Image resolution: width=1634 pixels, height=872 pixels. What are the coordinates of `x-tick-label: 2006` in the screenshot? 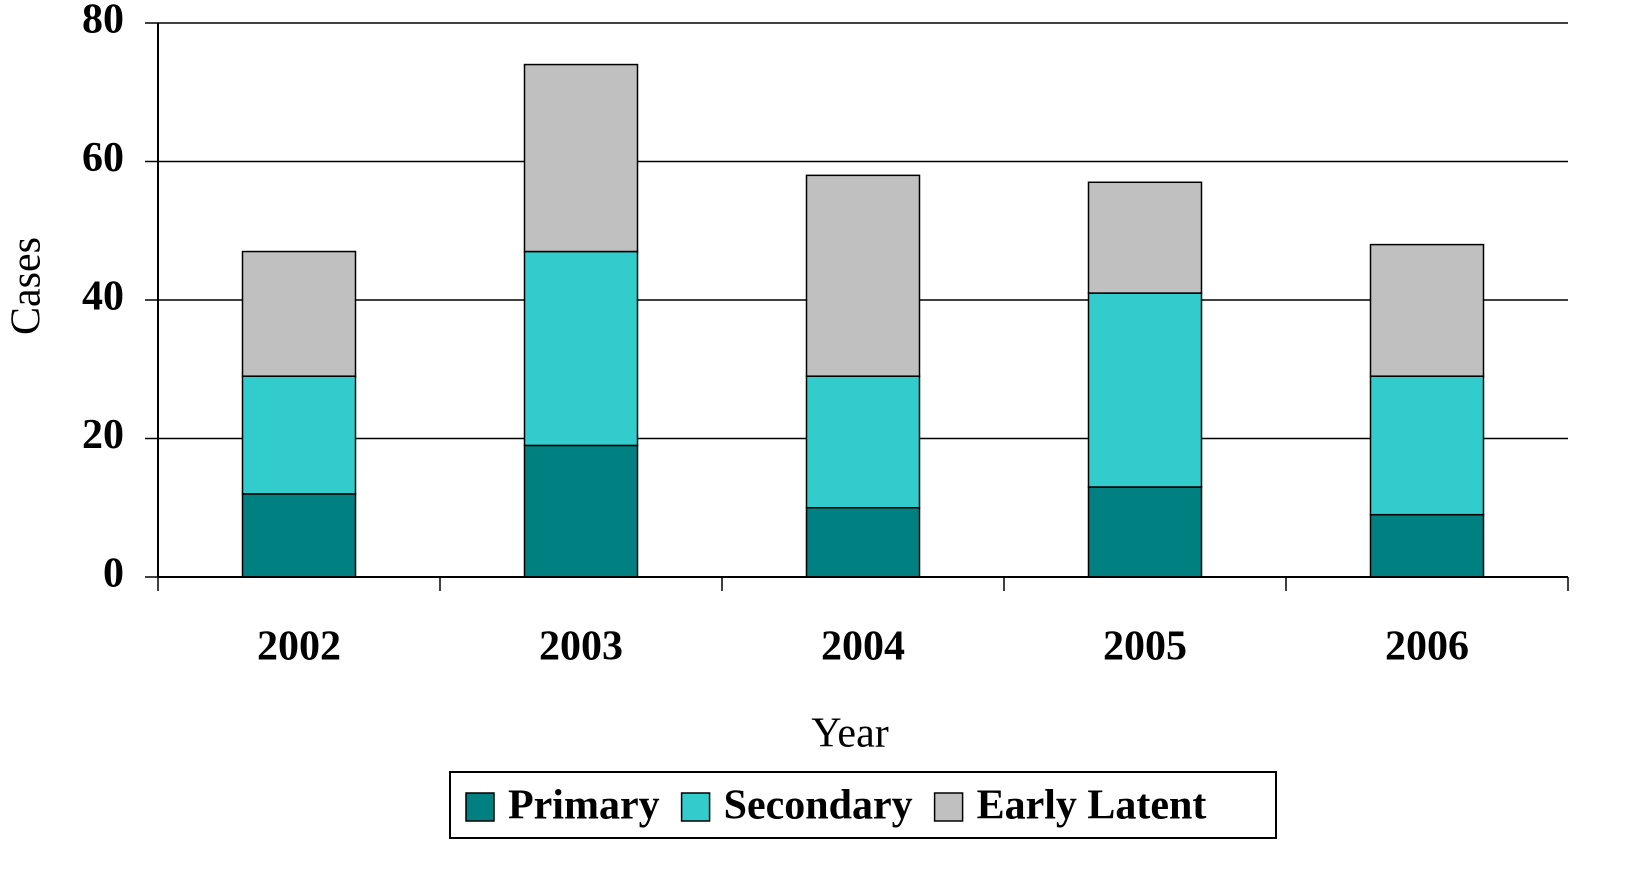 It's located at (1427, 647).